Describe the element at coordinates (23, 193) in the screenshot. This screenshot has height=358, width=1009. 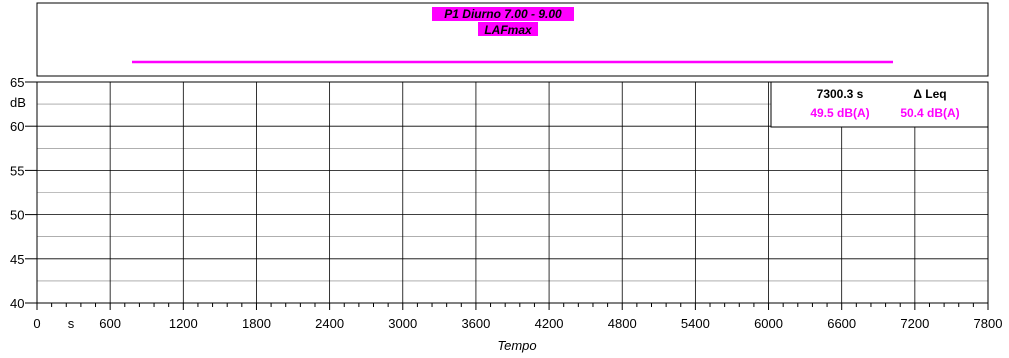
I see `y-axis: 40 45 50 55 60 65` at that location.